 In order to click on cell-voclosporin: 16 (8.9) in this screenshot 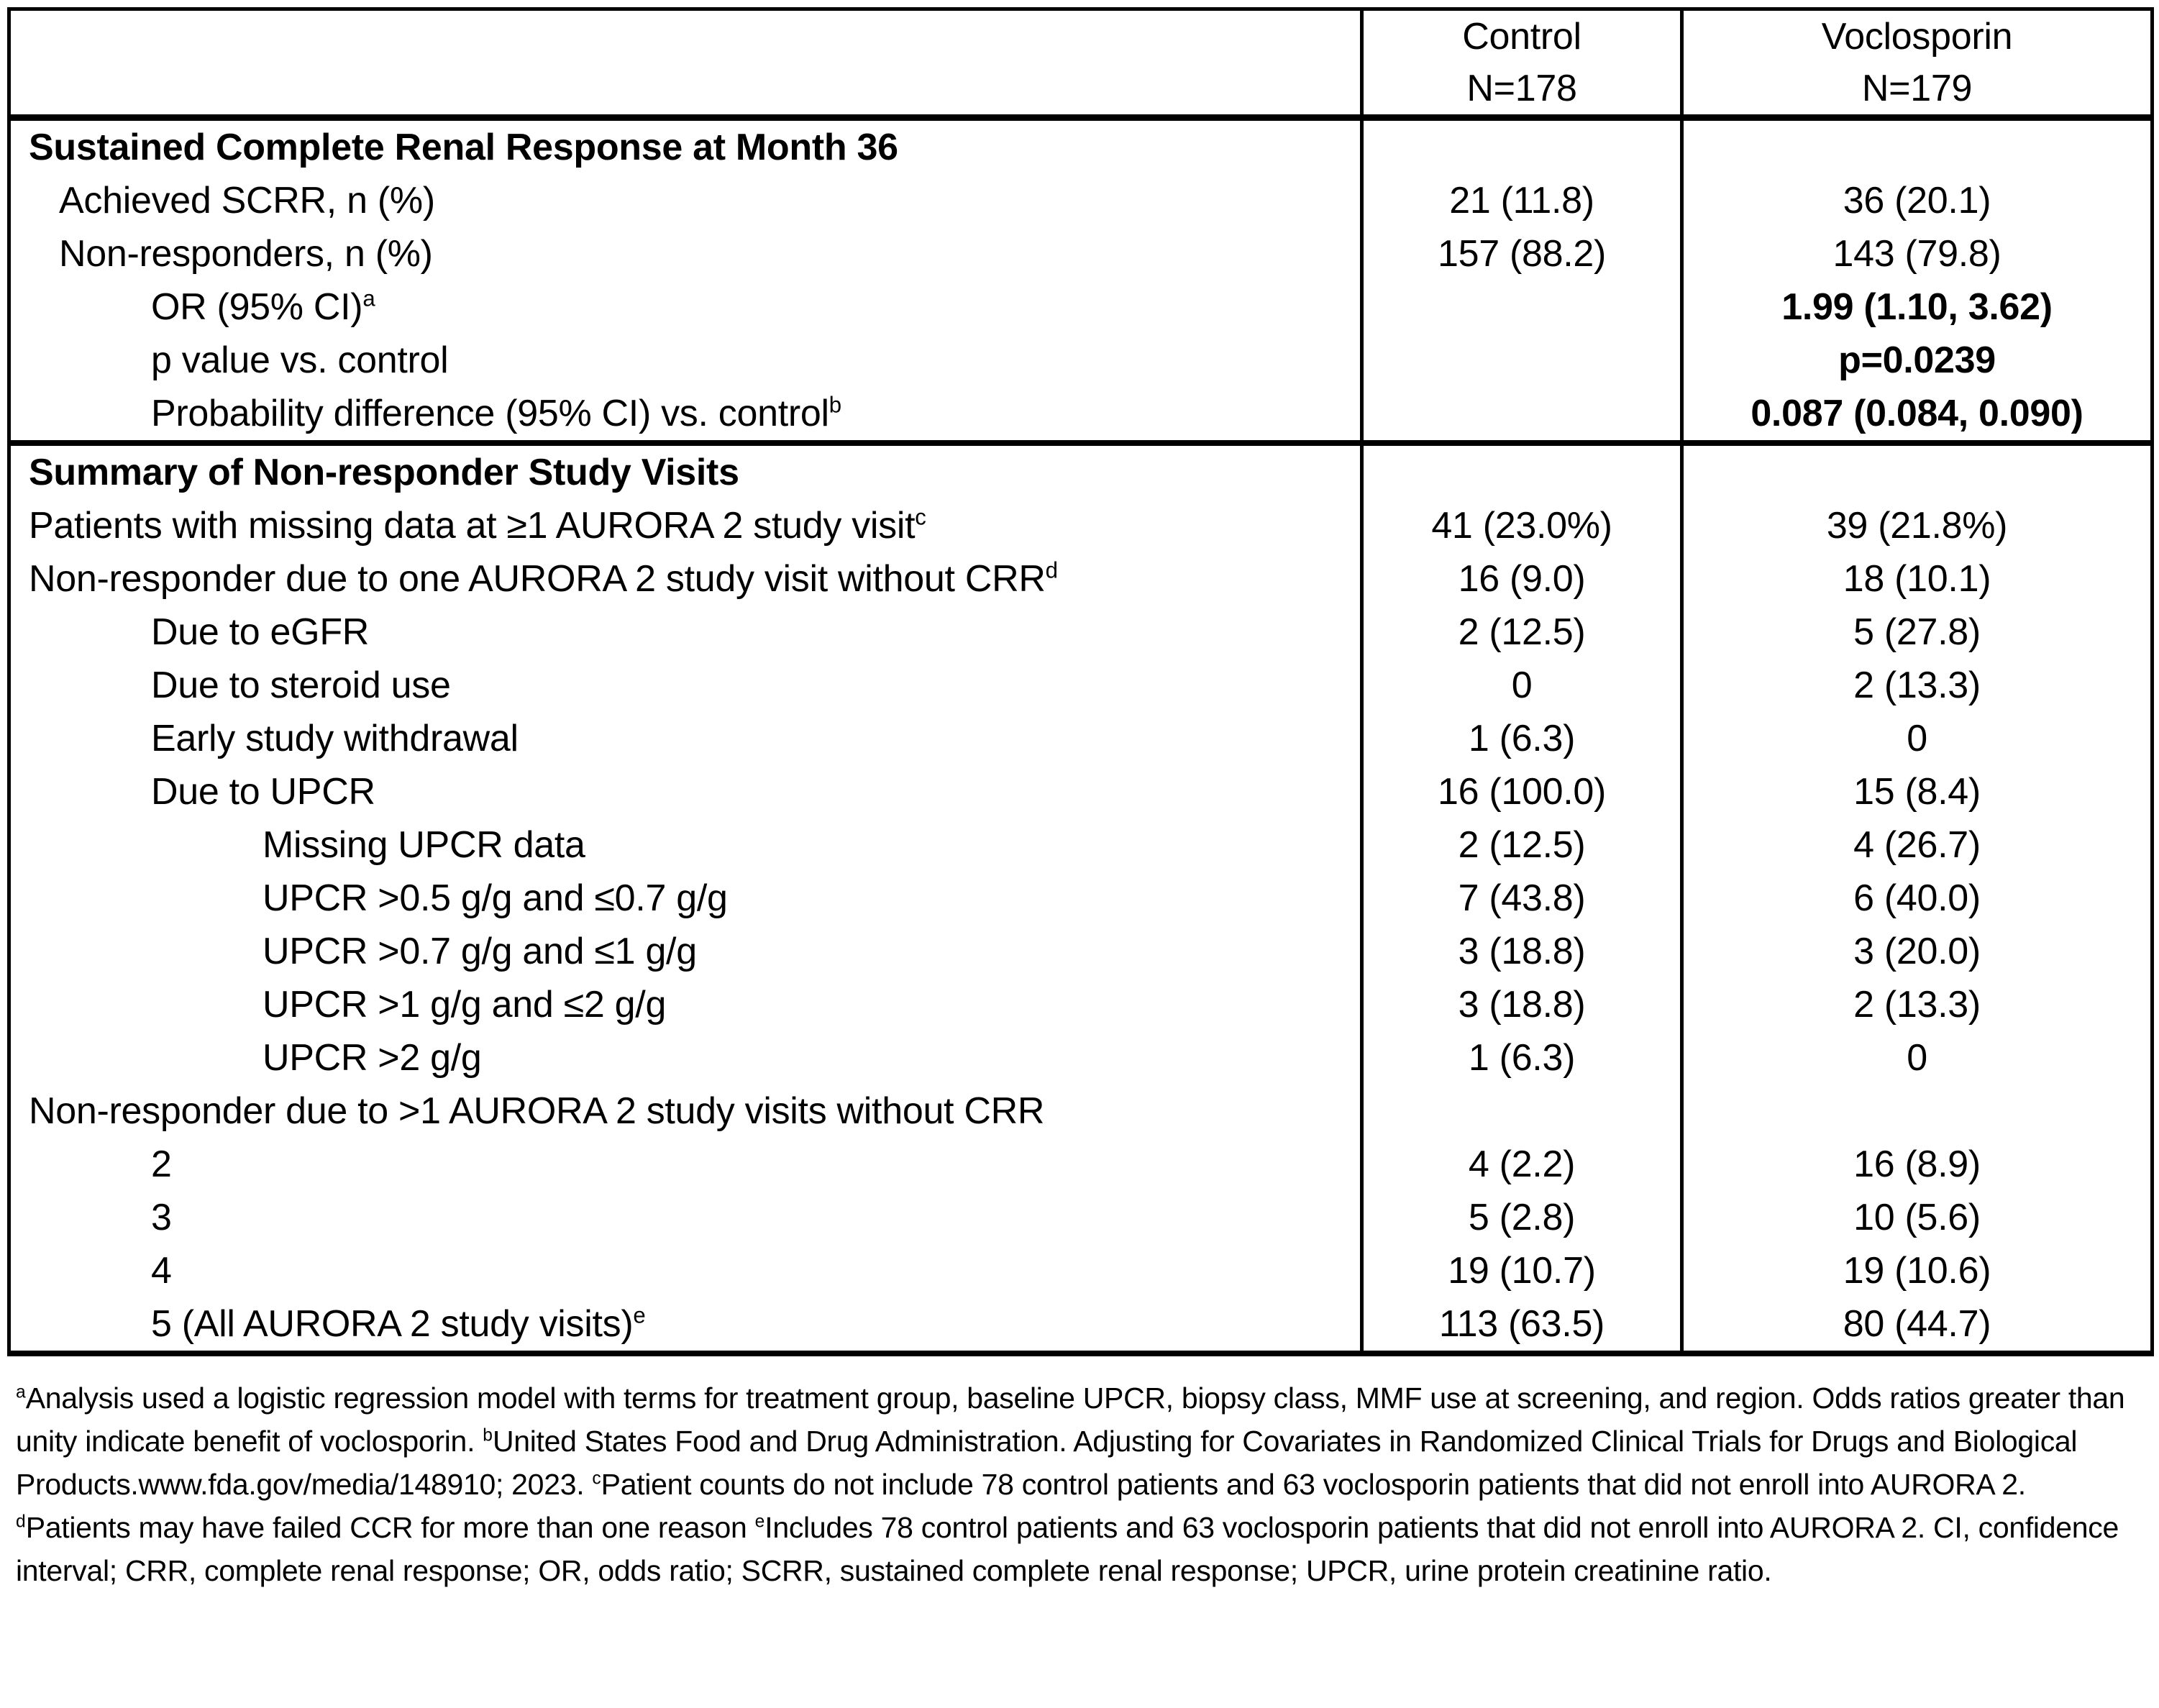, I will do `click(1917, 1164)`.